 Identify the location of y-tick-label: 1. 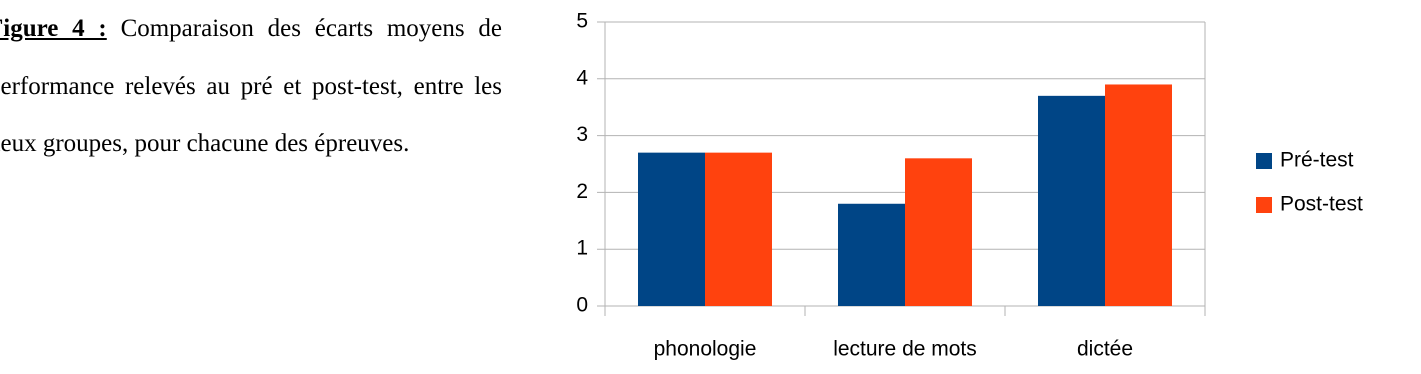
(582, 248).